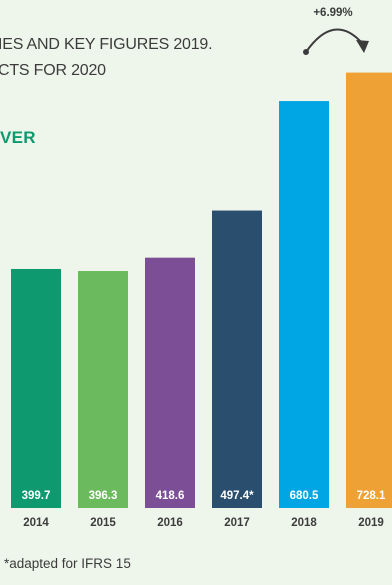  What do you see at coordinates (237, 496) in the screenshot?
I see `bar-value-label-2017: 497.4*` at bounding box center [237, 496].